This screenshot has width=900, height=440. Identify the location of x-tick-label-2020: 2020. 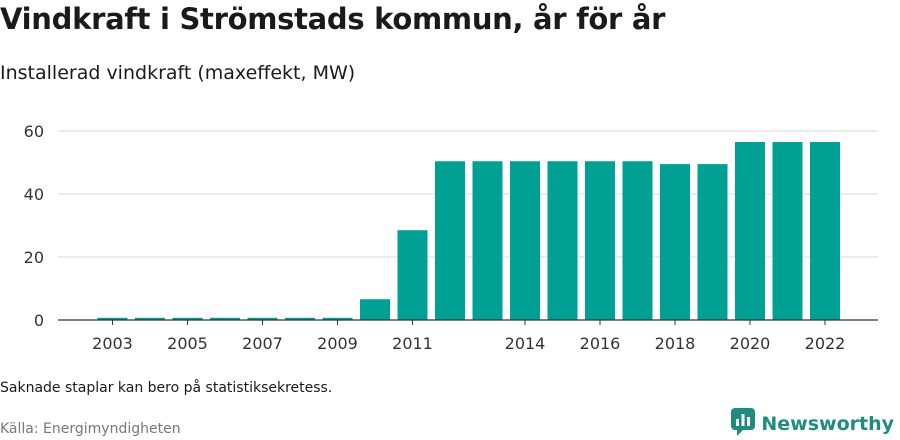
(750, 343).